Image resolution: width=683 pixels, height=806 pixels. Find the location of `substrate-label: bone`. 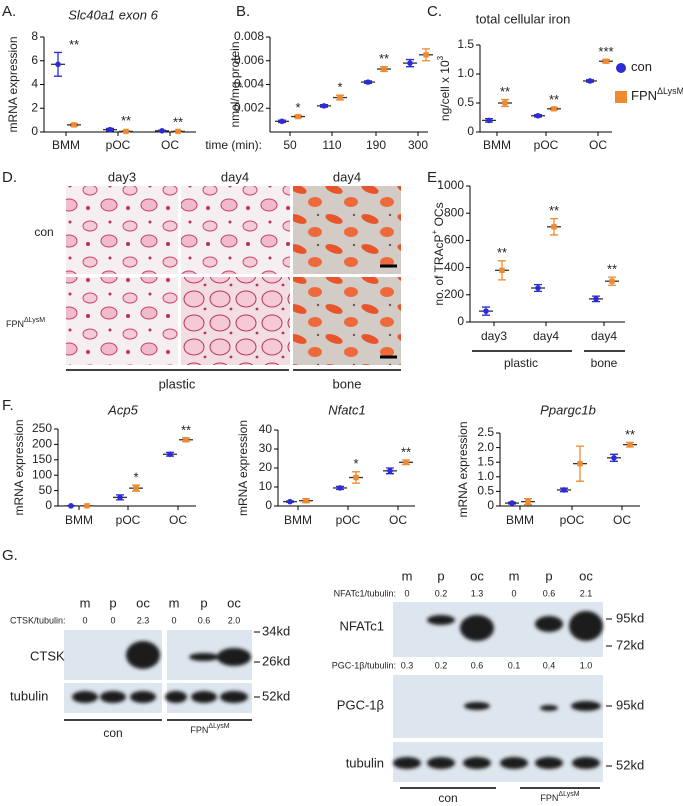

substrate-label: bone is located at coordinates (347, 383).